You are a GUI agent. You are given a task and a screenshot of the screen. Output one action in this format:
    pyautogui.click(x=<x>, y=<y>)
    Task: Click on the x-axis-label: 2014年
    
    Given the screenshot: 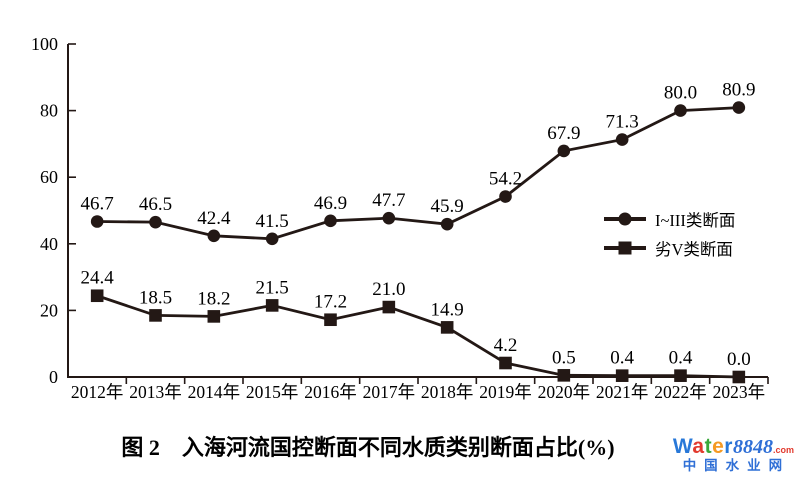 What is the action you would take?
    pyautogui.click(x=214, y=392)
    